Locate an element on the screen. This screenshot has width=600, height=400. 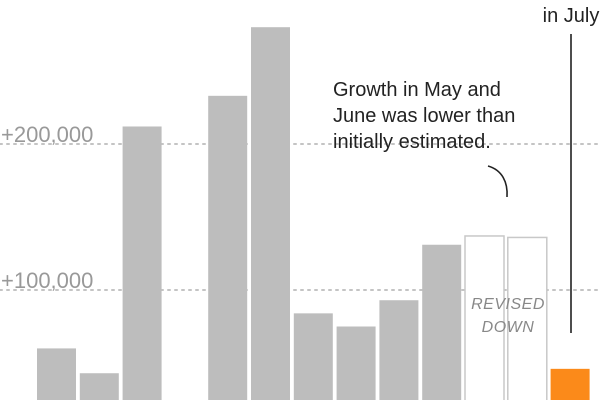
july-note: in July is located at coordinates (571, 16).